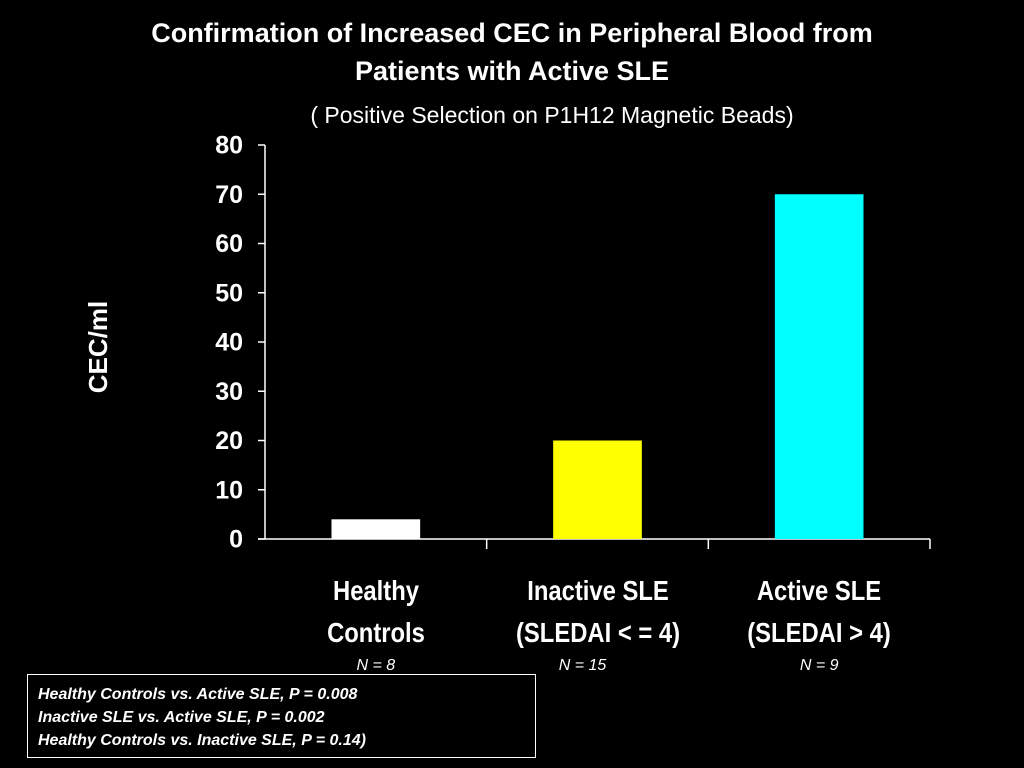 This screenshot has height=768, width=1024. I want to click on y-tick-label: 80, so click(229, 146).